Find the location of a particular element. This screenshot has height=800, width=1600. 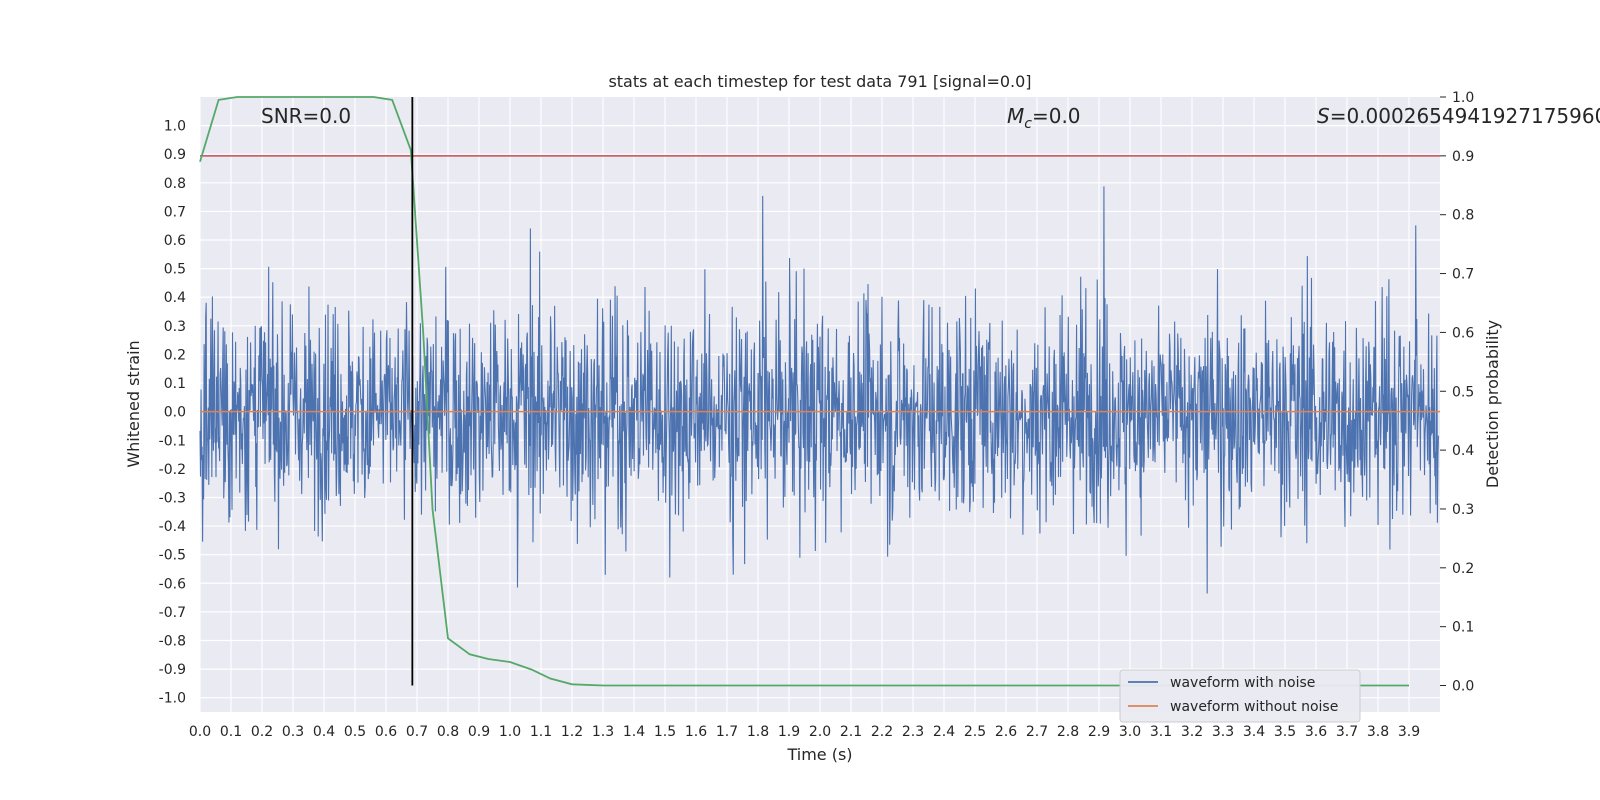

y-left-tick-label: 0.5 is located at coordinates (175, 270).